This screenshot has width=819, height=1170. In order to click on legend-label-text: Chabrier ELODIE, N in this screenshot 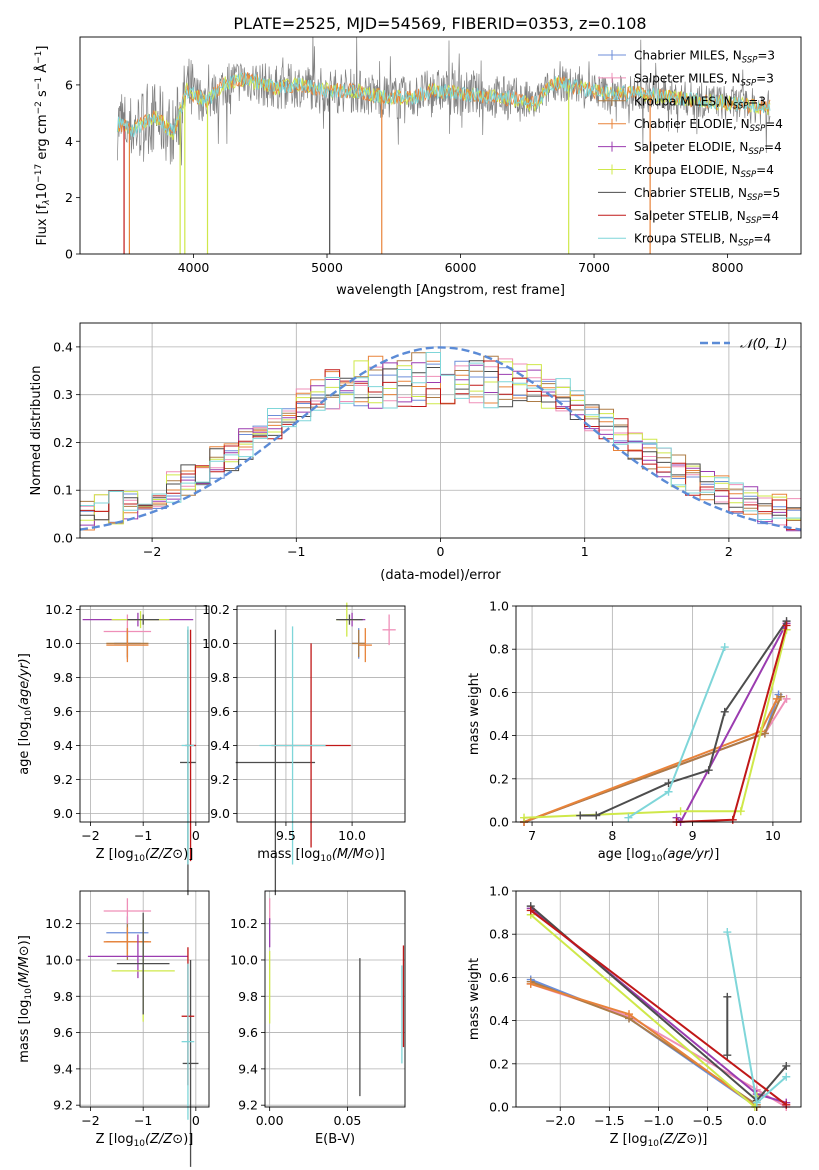, I will do `click(692, 124)`.